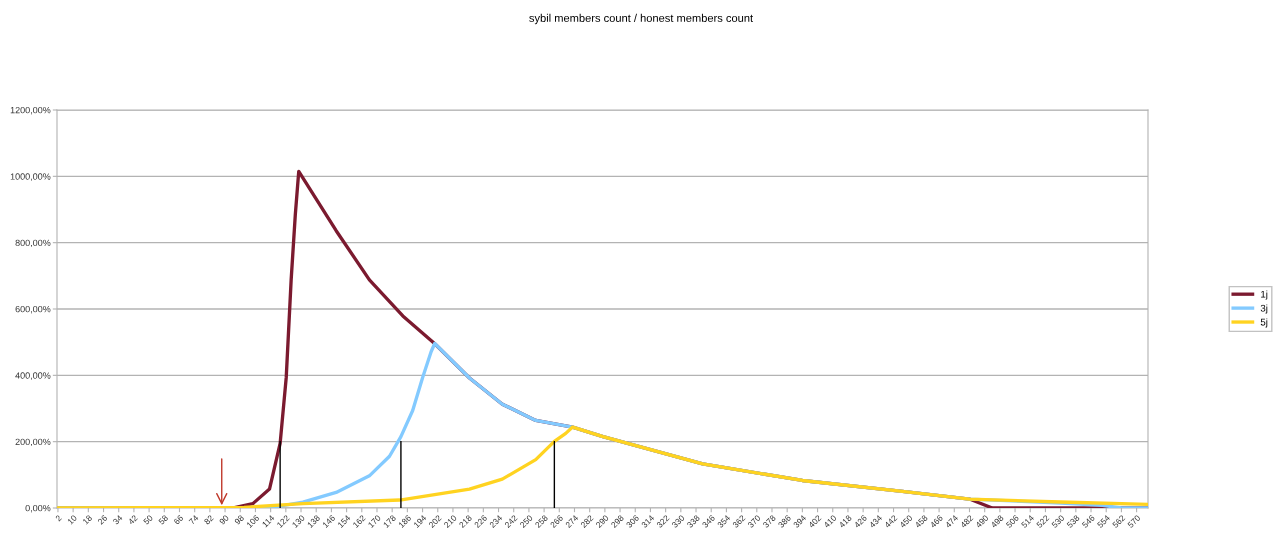  What do you see at coordinates (784, 521) in the screenshot?
I see `x-tick-label: 386` at bounding box center [784, 521].